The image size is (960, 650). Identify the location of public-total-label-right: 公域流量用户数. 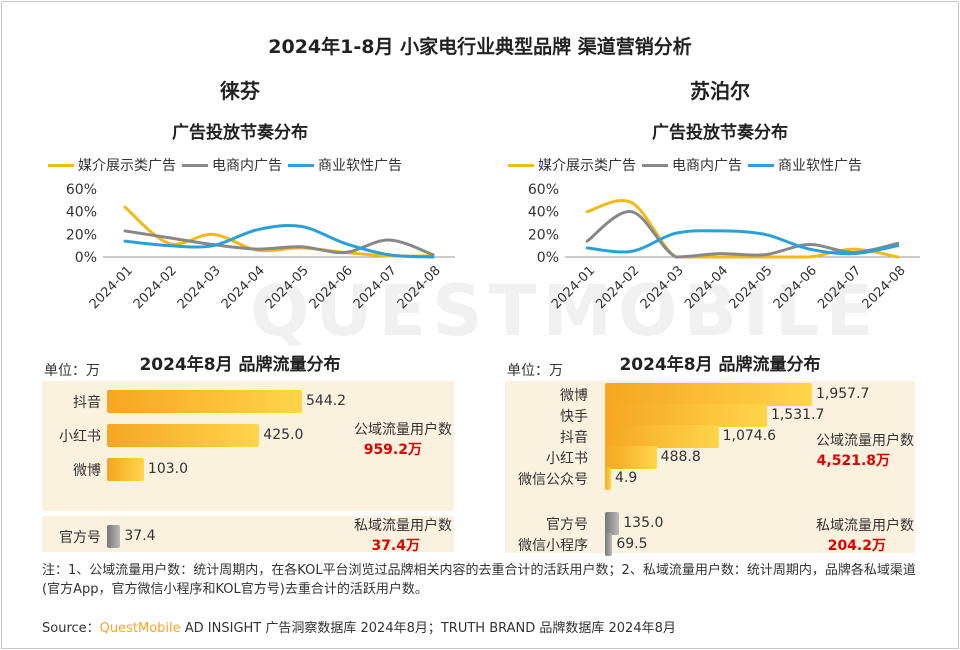
(865, 441).